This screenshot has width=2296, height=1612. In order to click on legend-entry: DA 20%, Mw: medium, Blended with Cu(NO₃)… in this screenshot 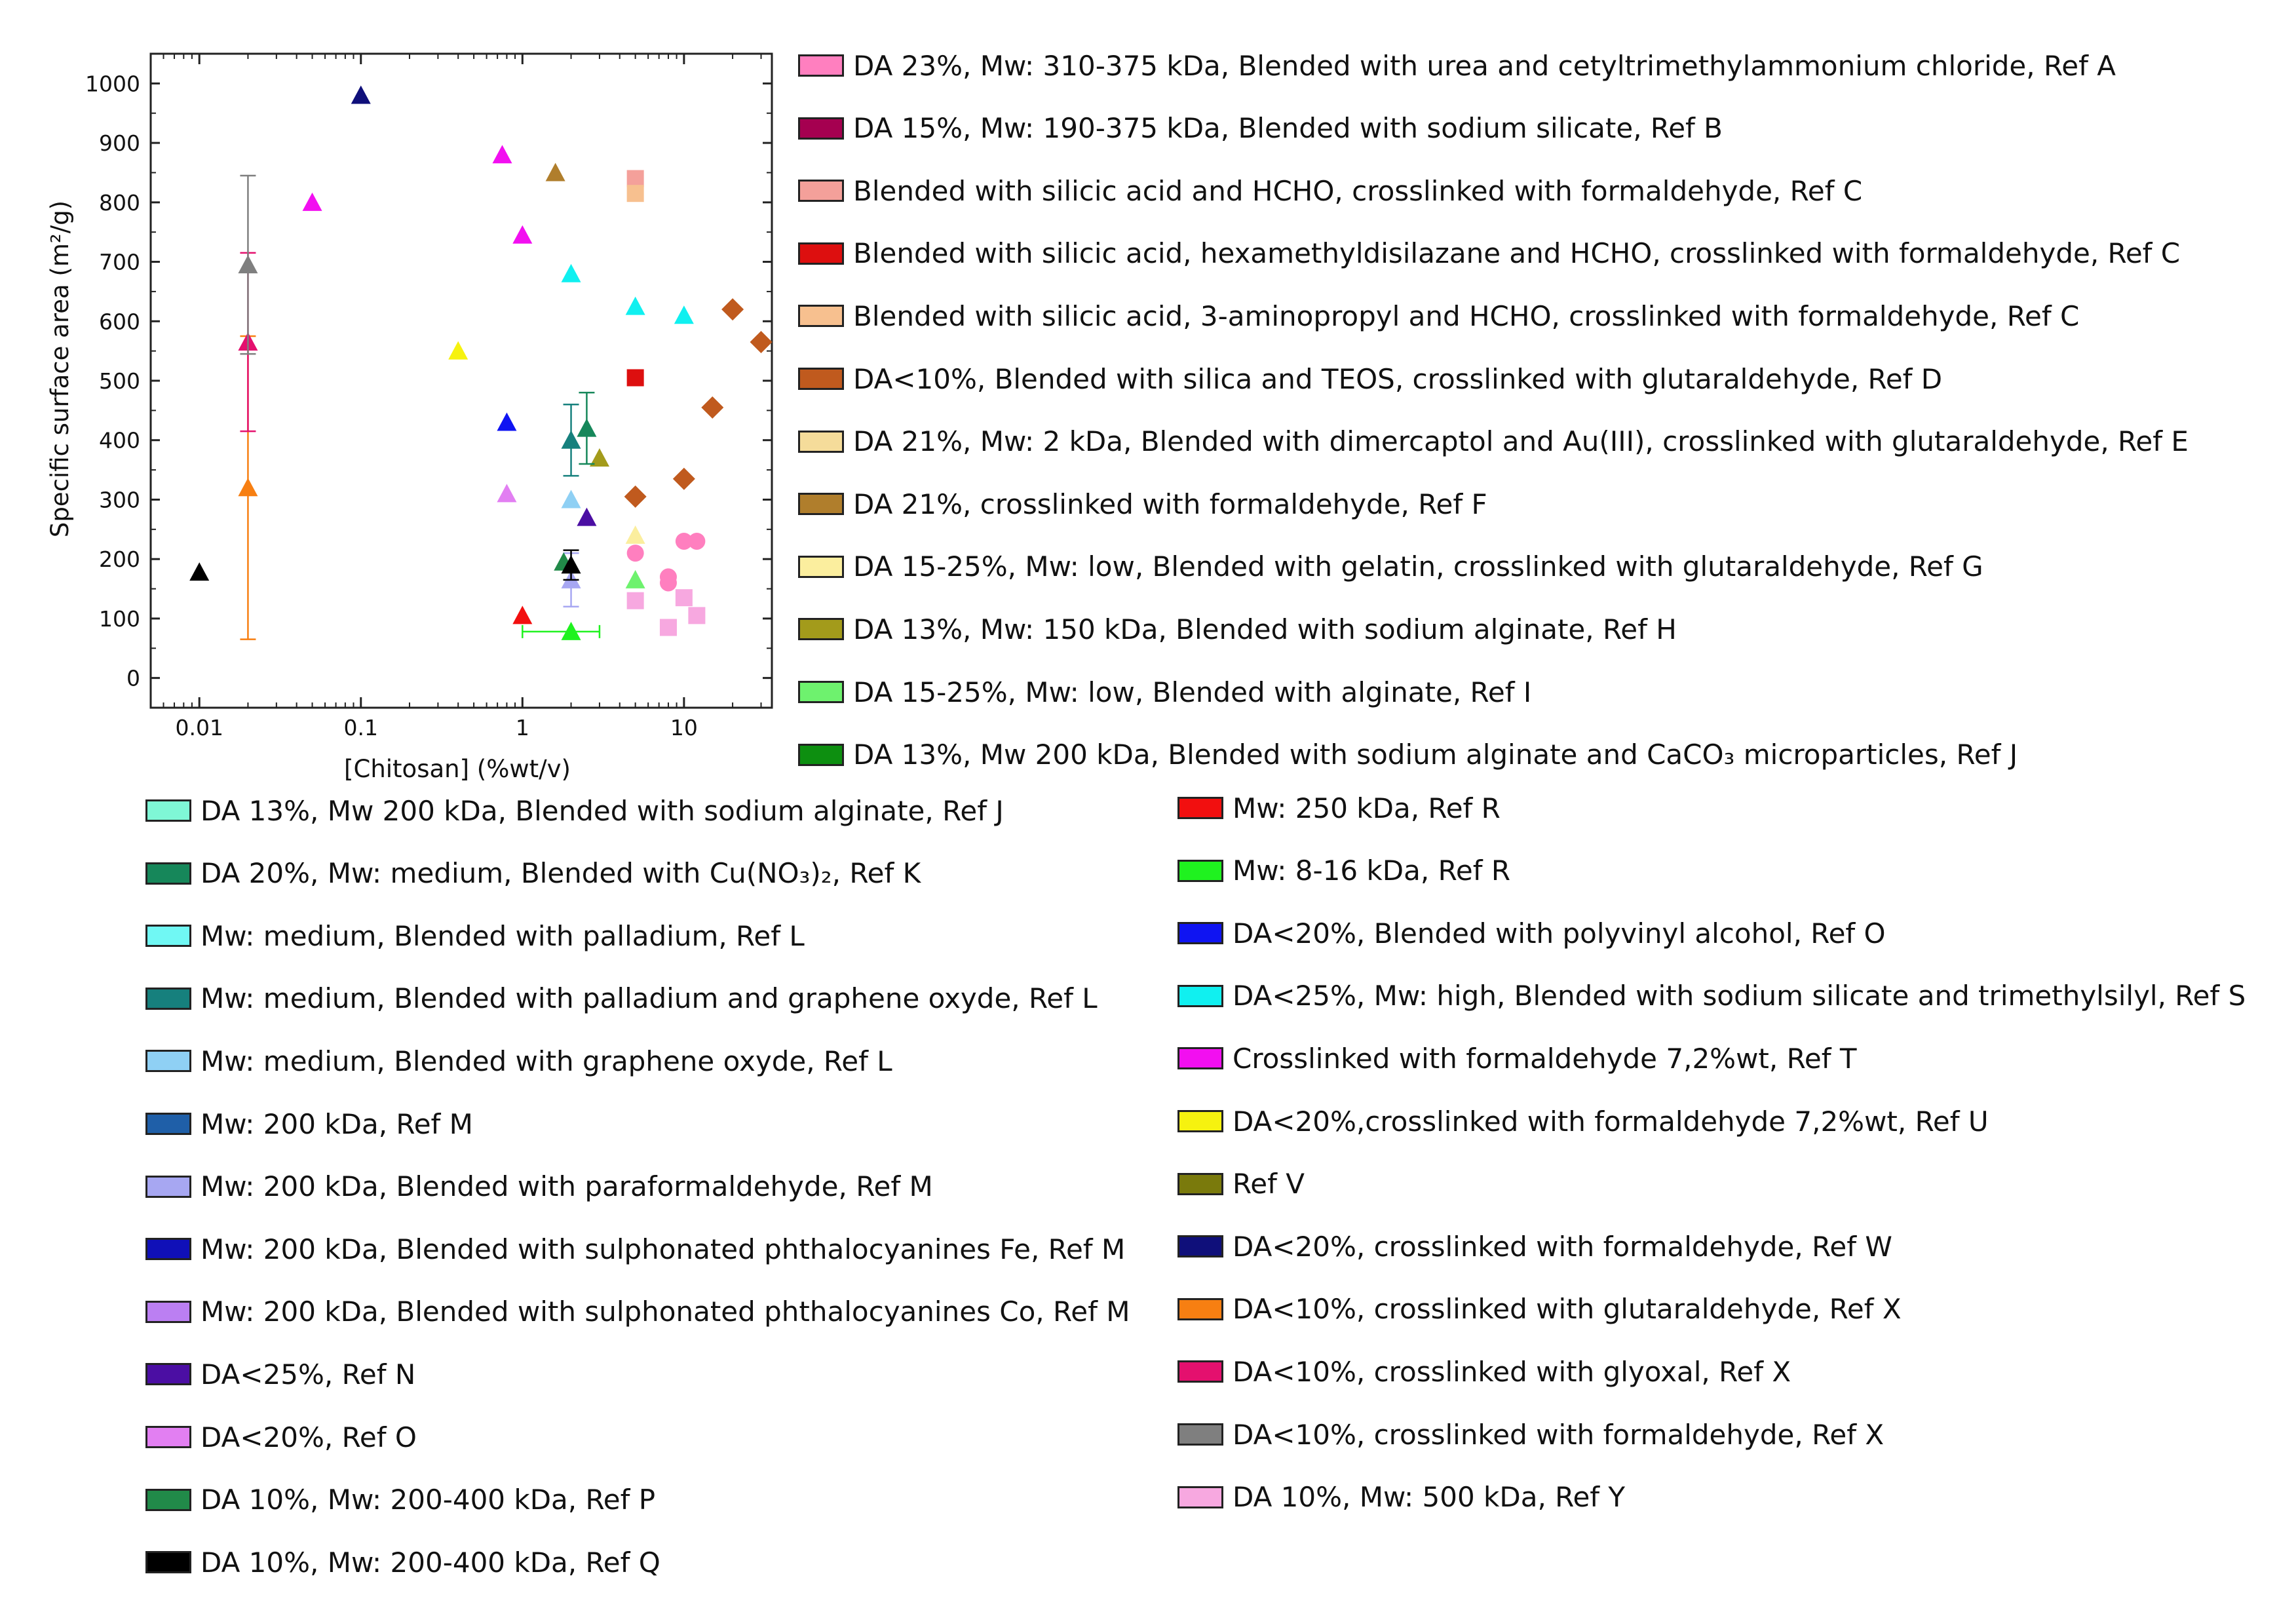, I will do `click(533, 874)`.